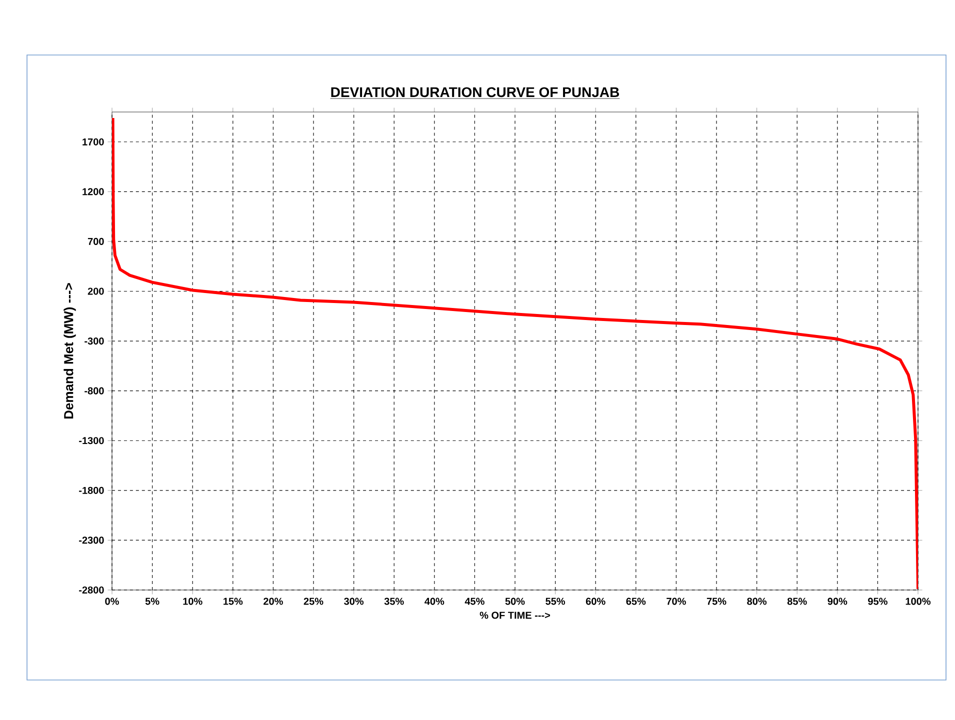 The height and width of the screenshot is (720, 955). I want to click on y-tick-label: 700, so click(96, 241).